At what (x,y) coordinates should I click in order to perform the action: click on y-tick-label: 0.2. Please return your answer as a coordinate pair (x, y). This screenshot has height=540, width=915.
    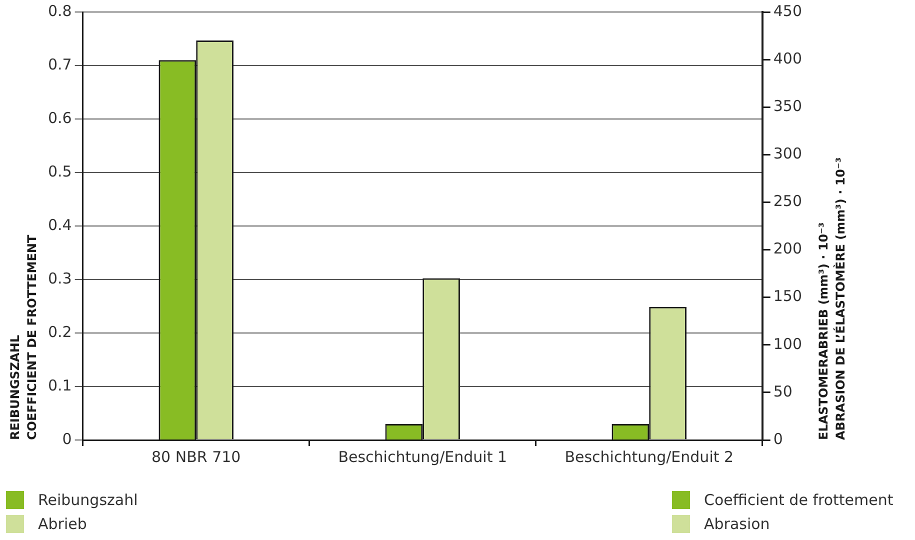
    Looking at the image, I should click on (60, 331).